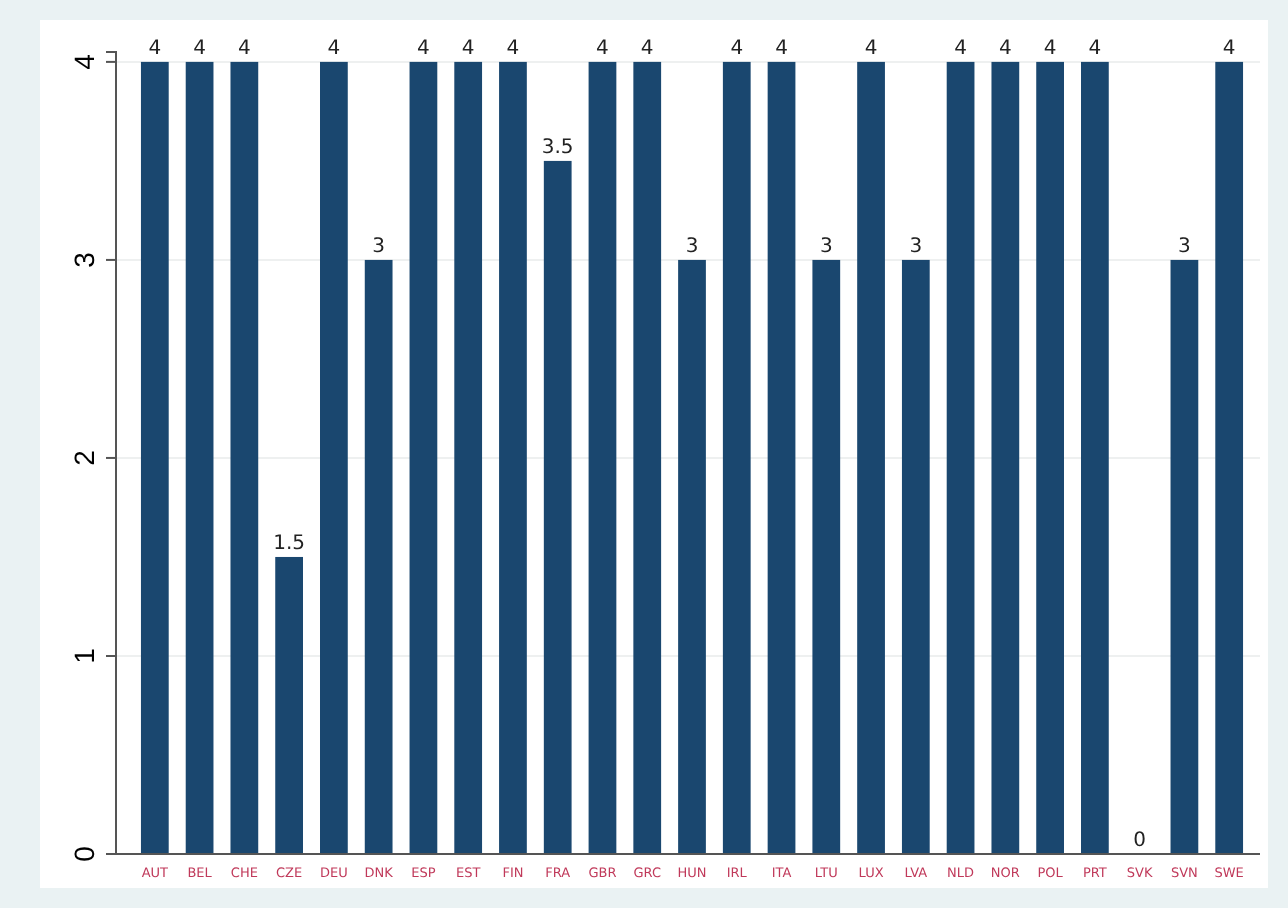 This screenshot has height=908, width=1288. What do you see at coordinates (83, 457) in the screenshot?
I see `y-tick-label: 2` at bounding box center [83, 457].